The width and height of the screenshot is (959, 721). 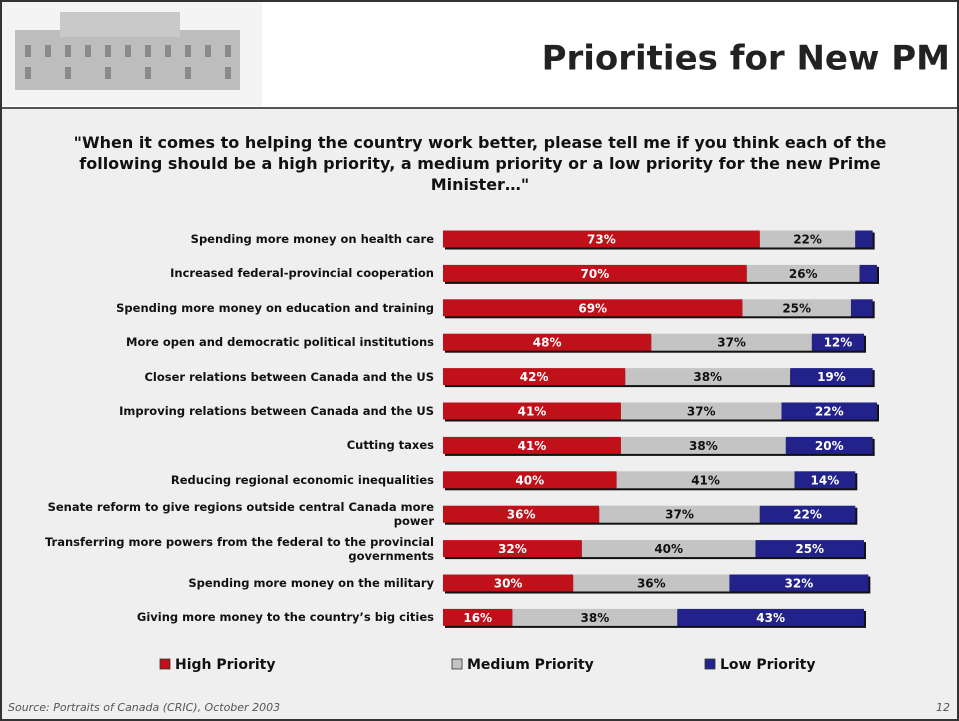 I want to click on row-label: Cutting taxes, so click(x=390, y=445).